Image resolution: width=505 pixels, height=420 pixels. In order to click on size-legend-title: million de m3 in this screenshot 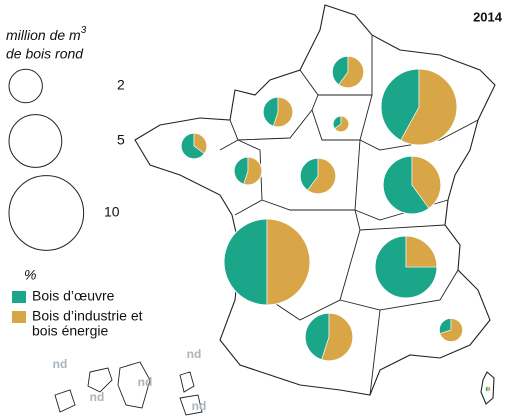, I will do `click(46, 34)`.